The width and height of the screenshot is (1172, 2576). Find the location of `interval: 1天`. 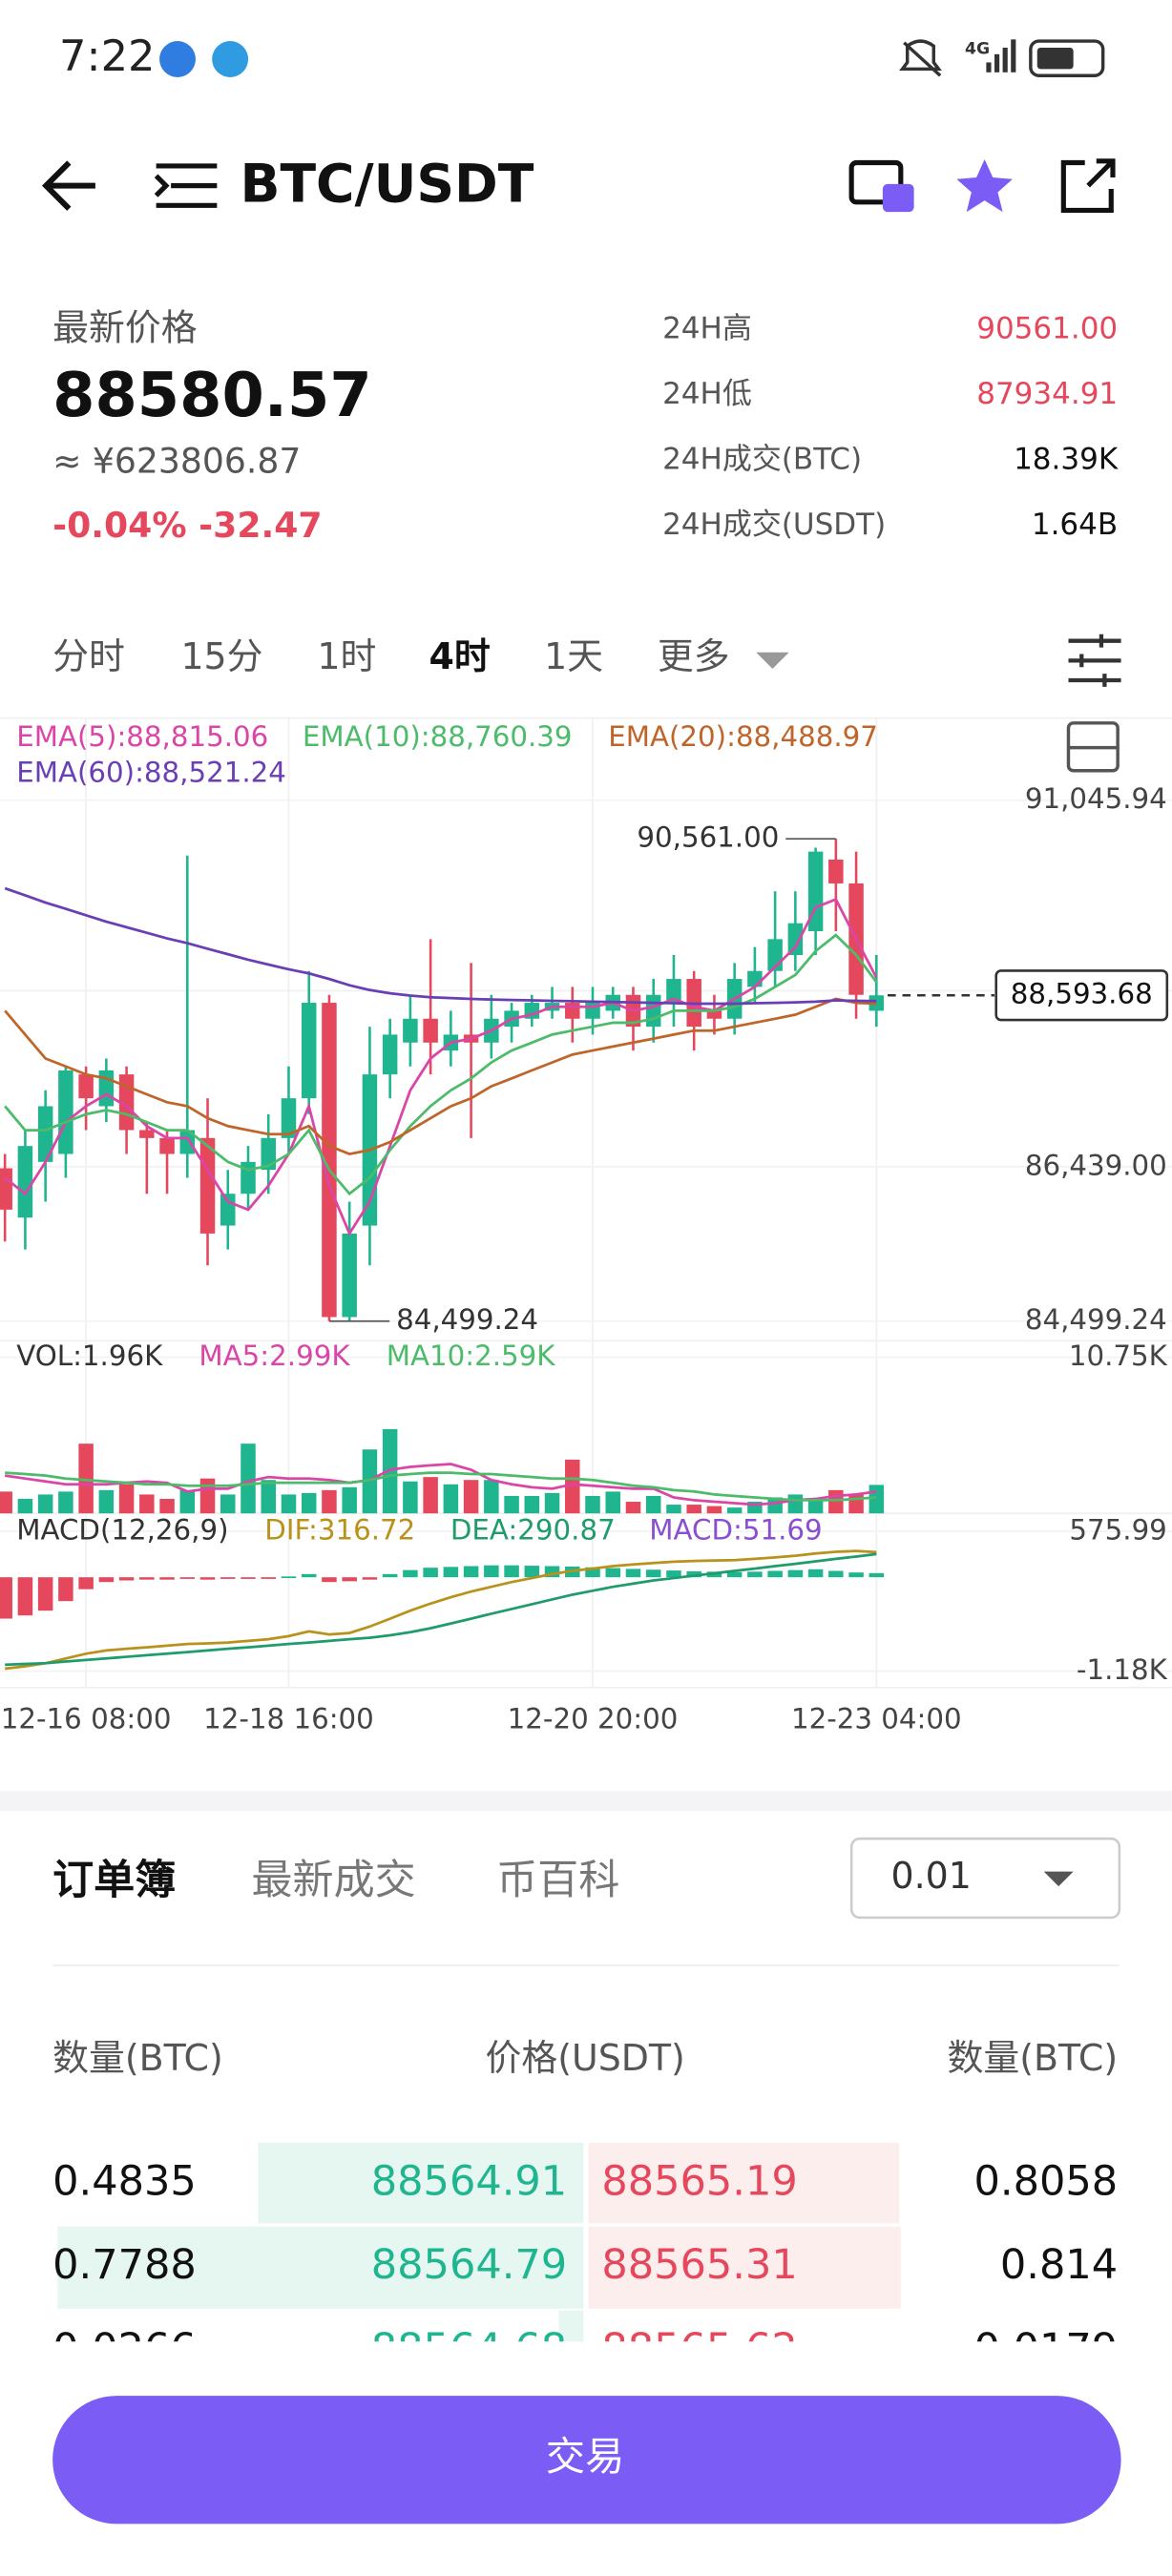

interval: 1天 is located at coordinates (574, 656).